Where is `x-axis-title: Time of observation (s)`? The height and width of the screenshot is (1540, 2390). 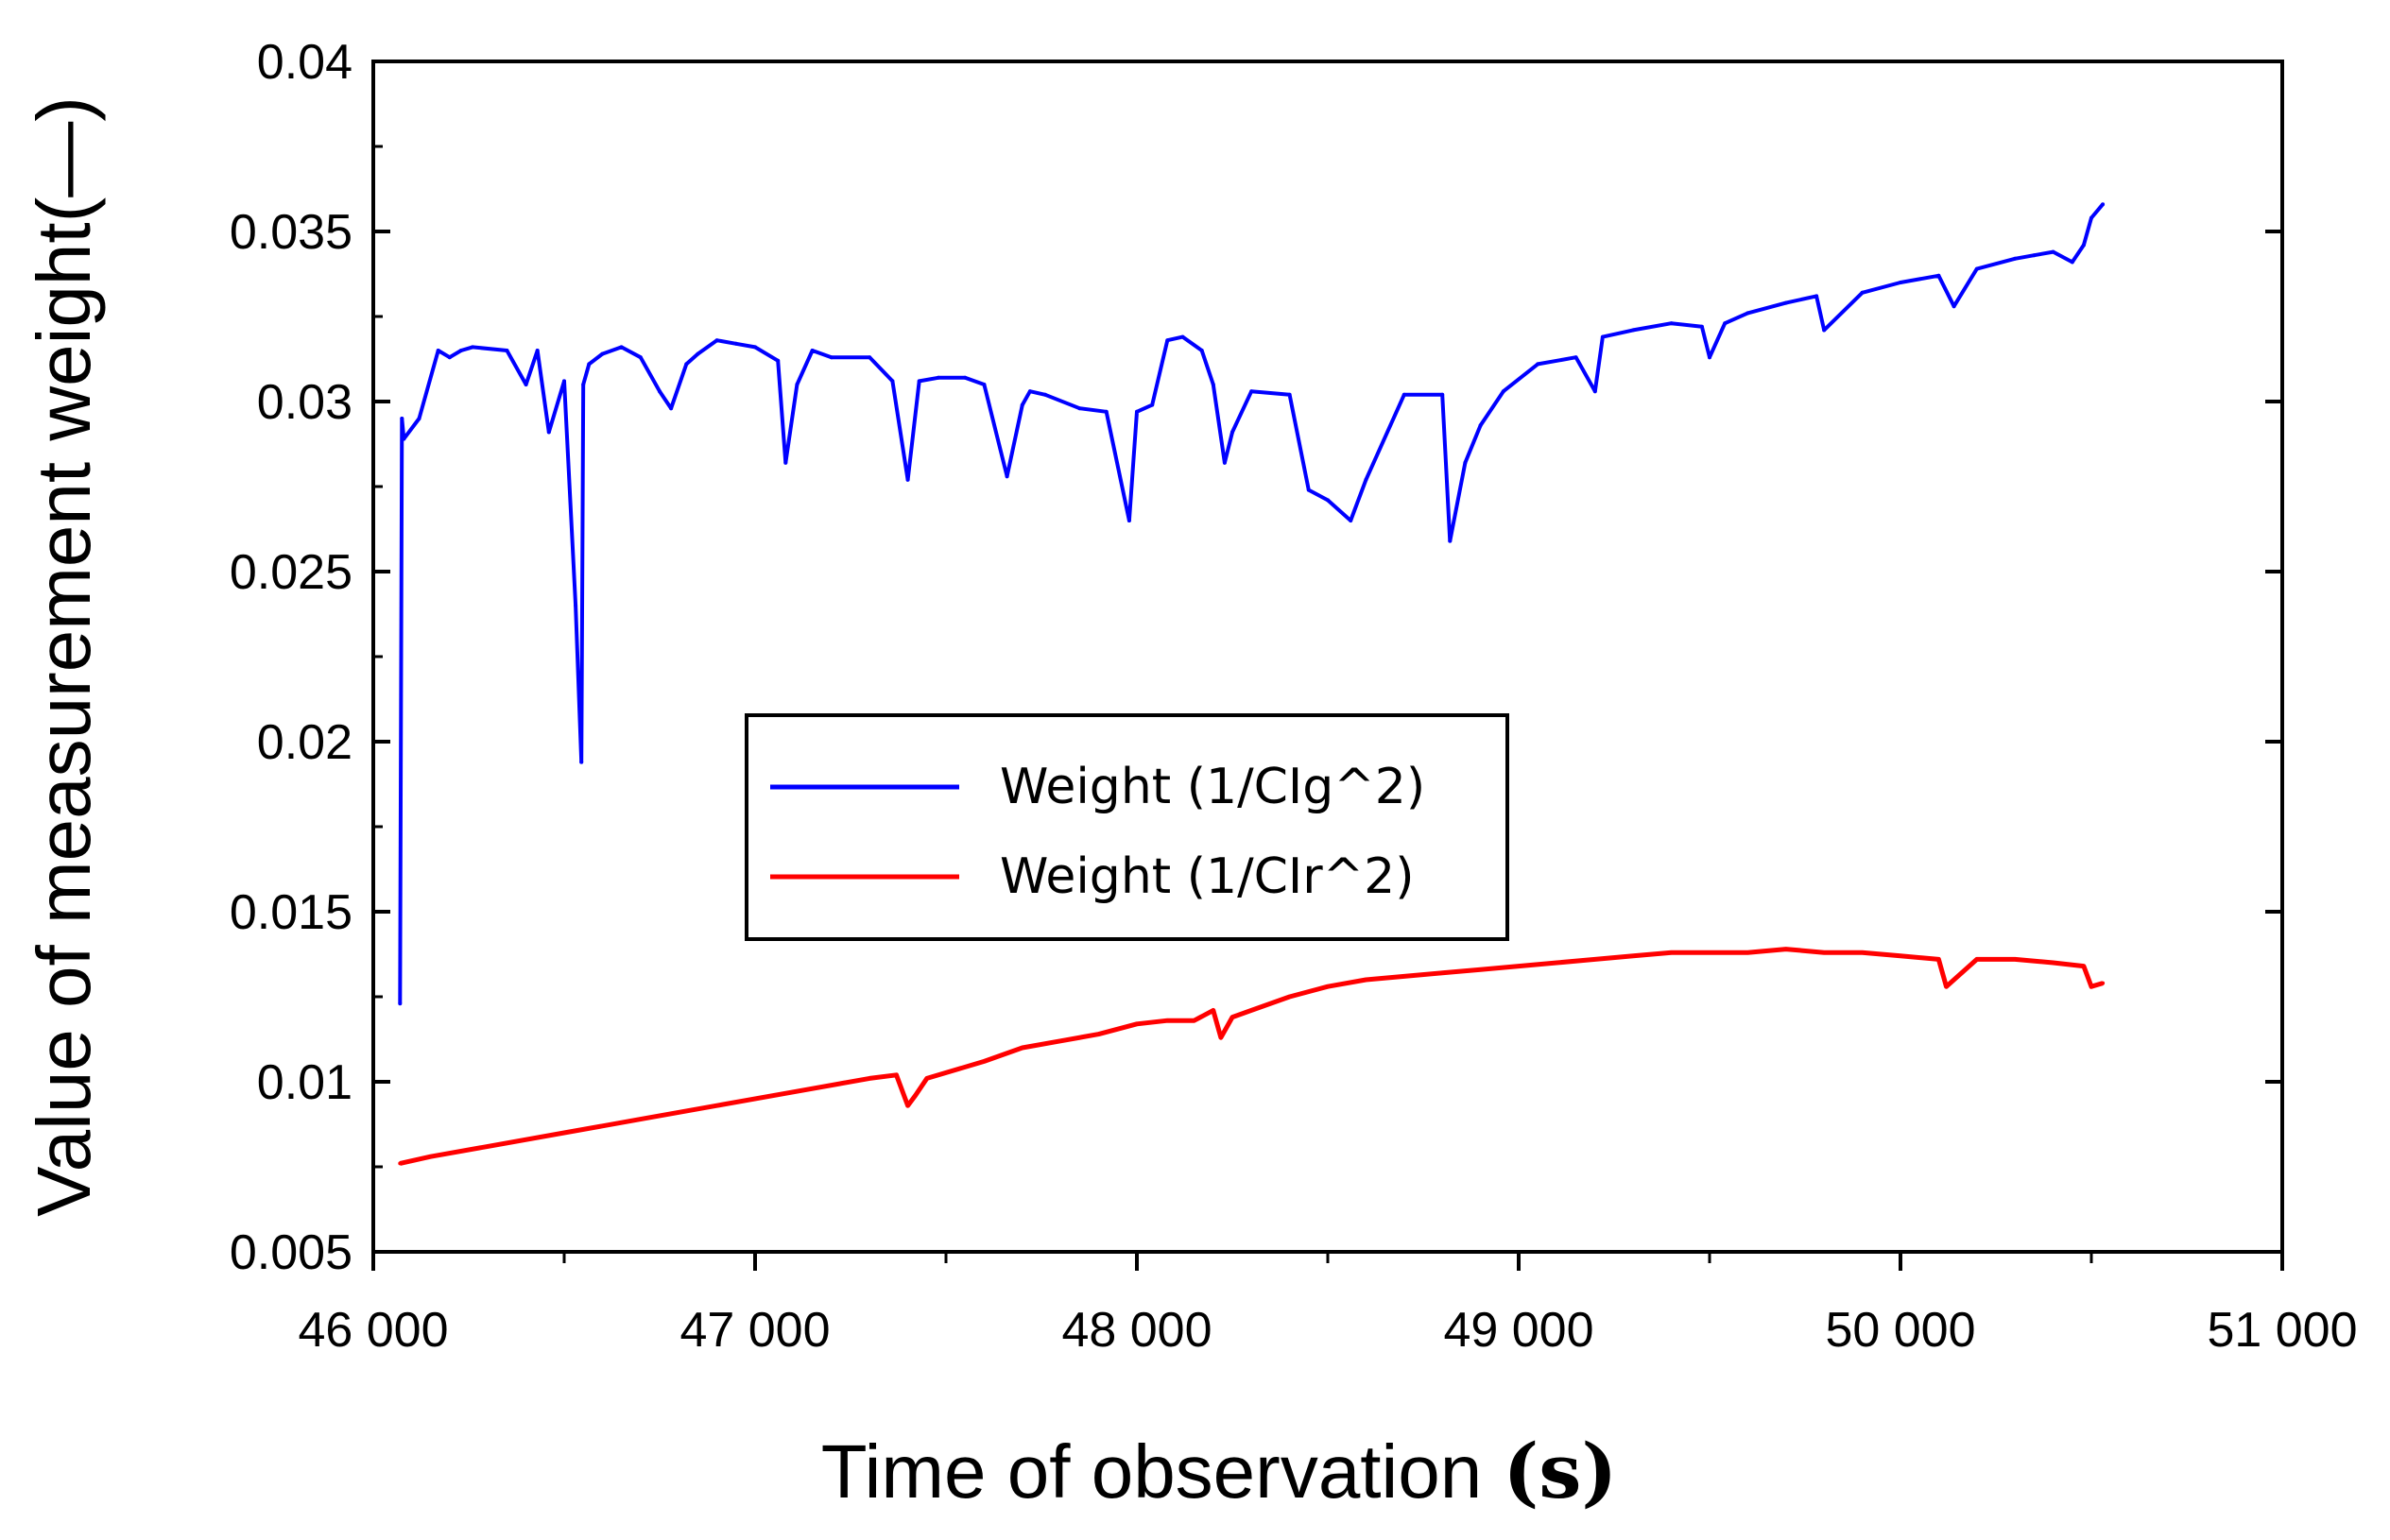 x-axis-title: Time of observation (s) is located at coordinates (1220, 1471).